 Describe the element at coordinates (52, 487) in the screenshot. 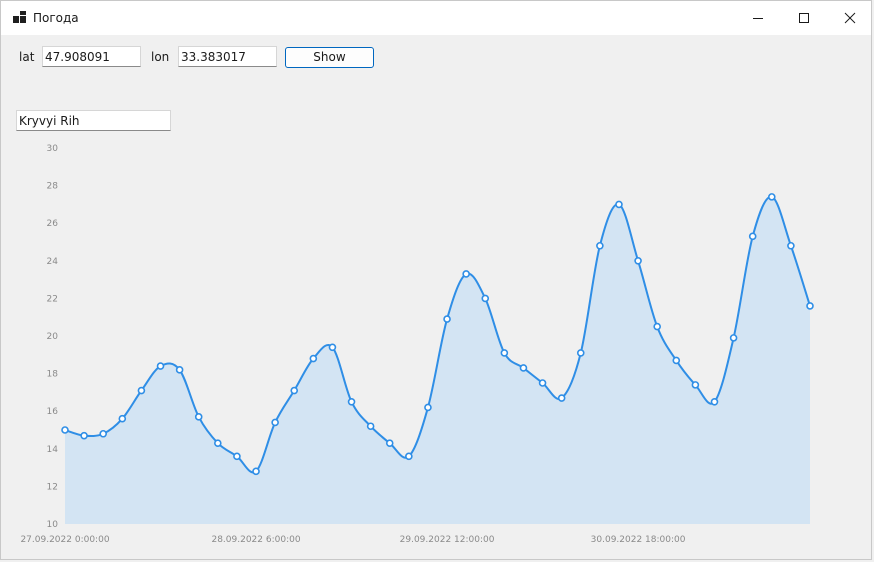

I see `y-tick-label: 12` at that location.